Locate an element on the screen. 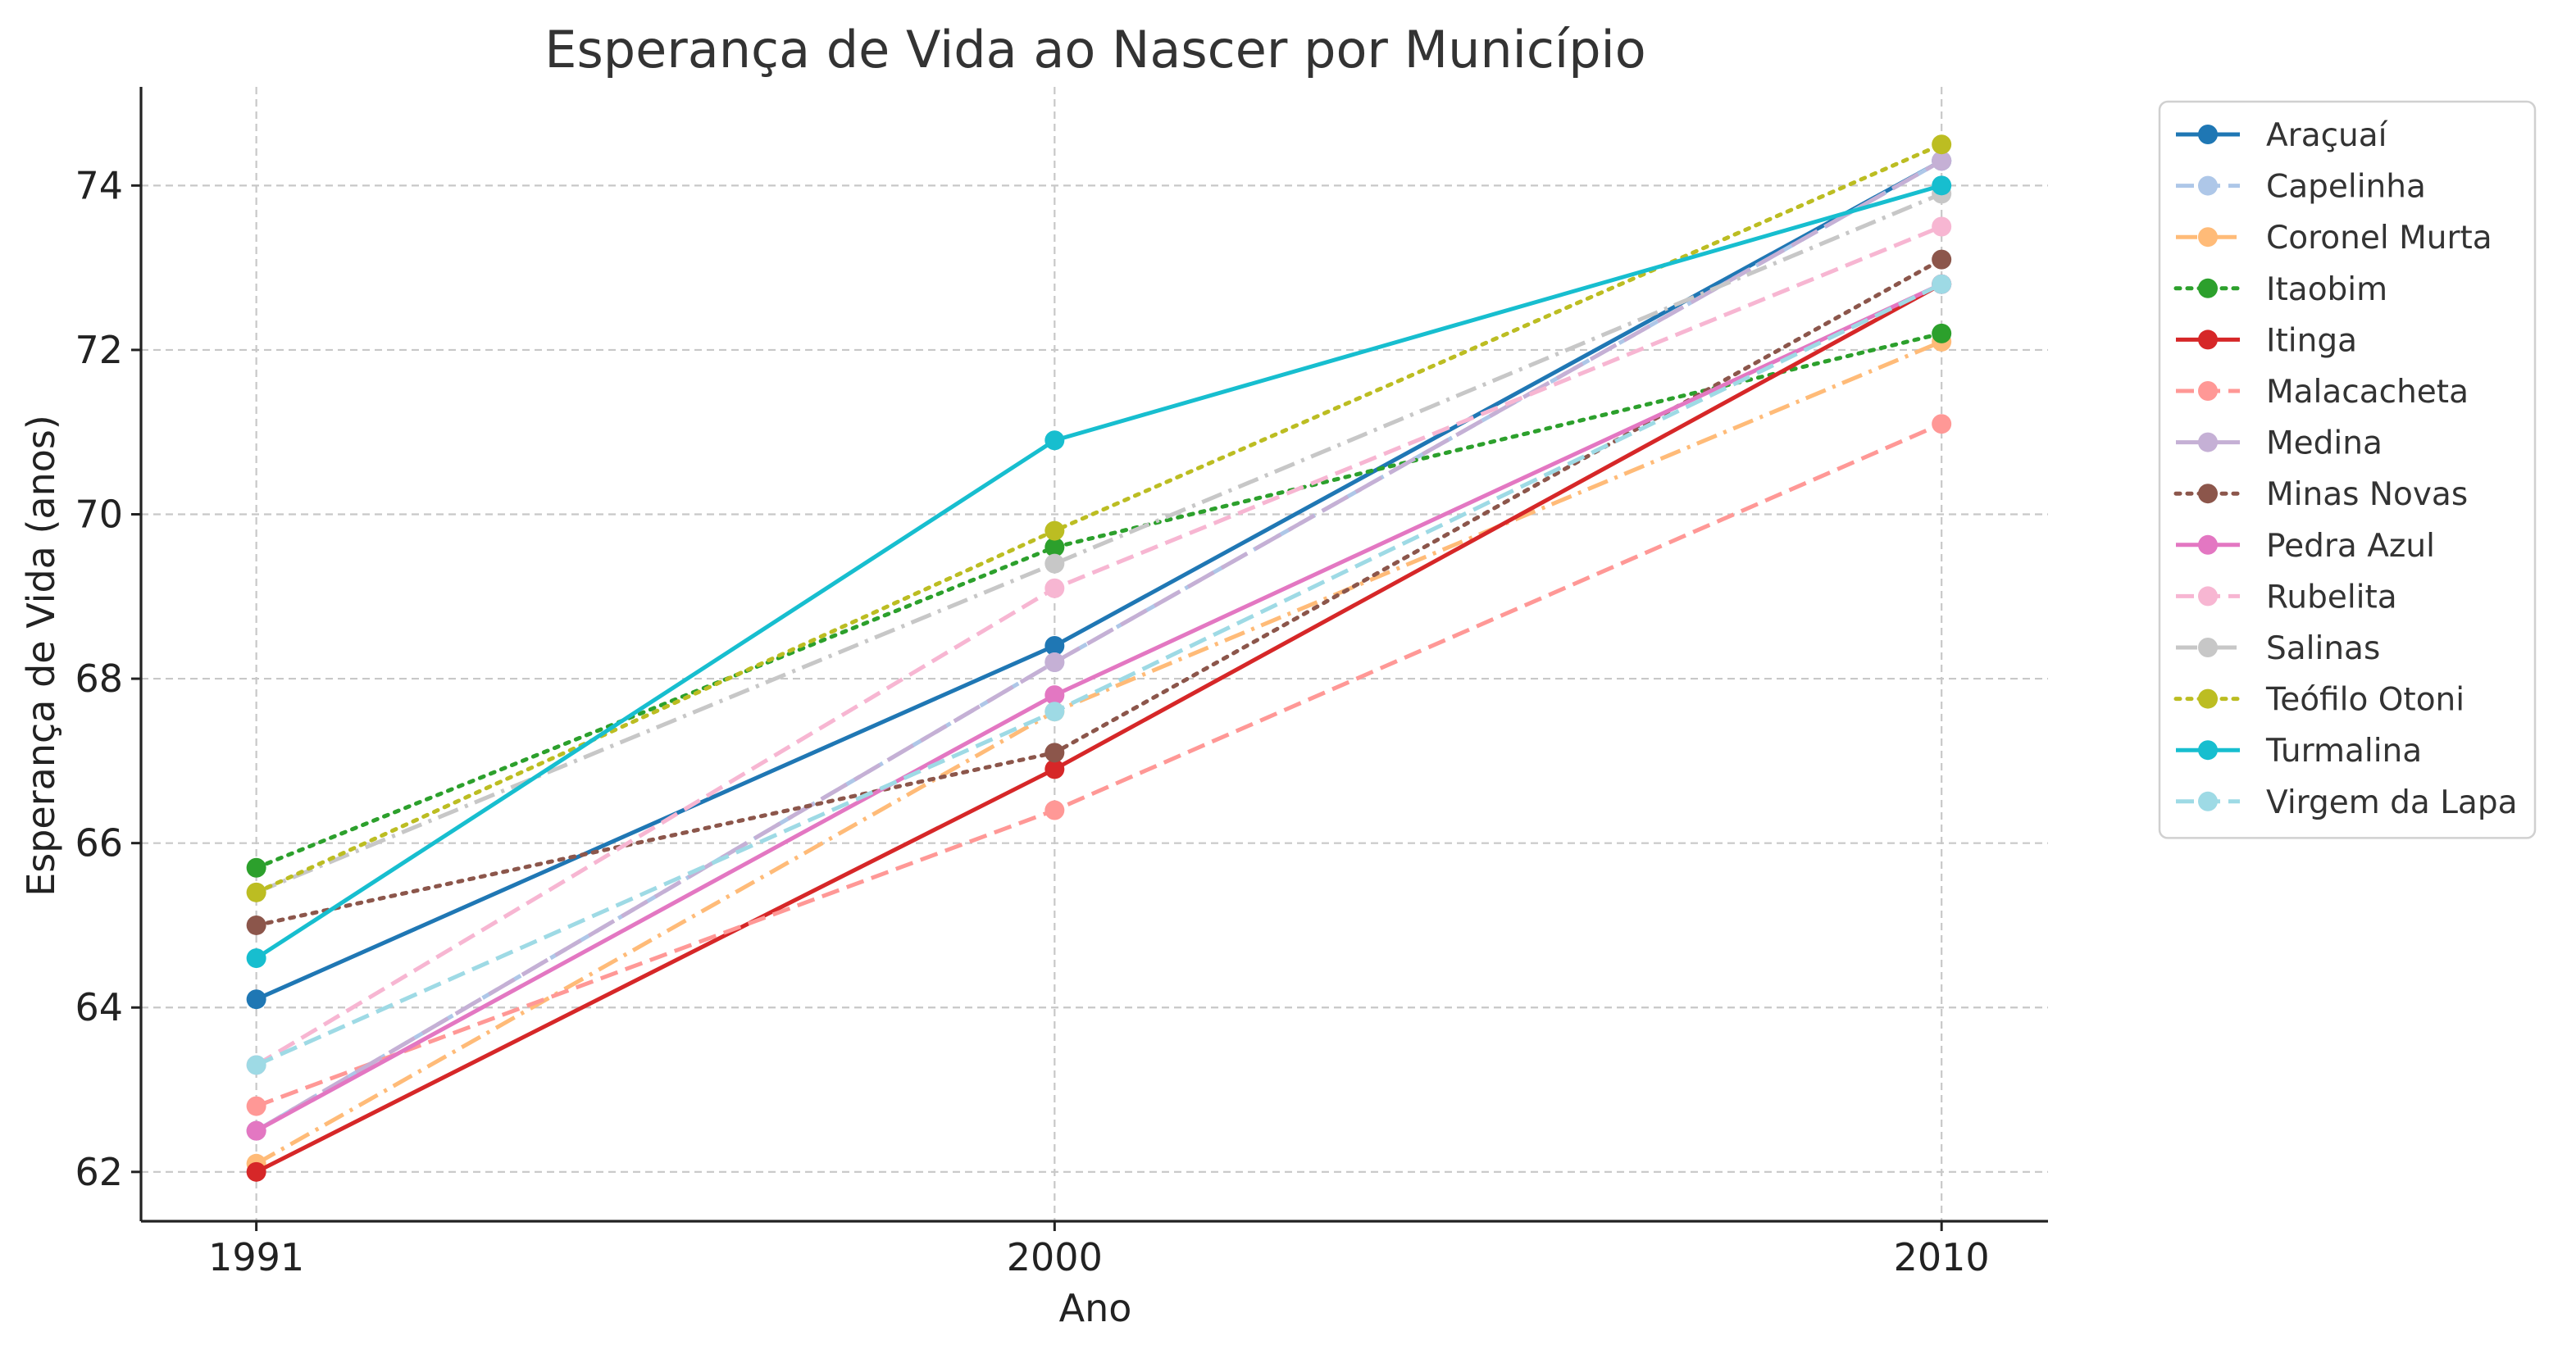 This screenshot has height=1354, width=2576. legend-item-capelinha: Capelinha is located at coordinates (2301, 188).